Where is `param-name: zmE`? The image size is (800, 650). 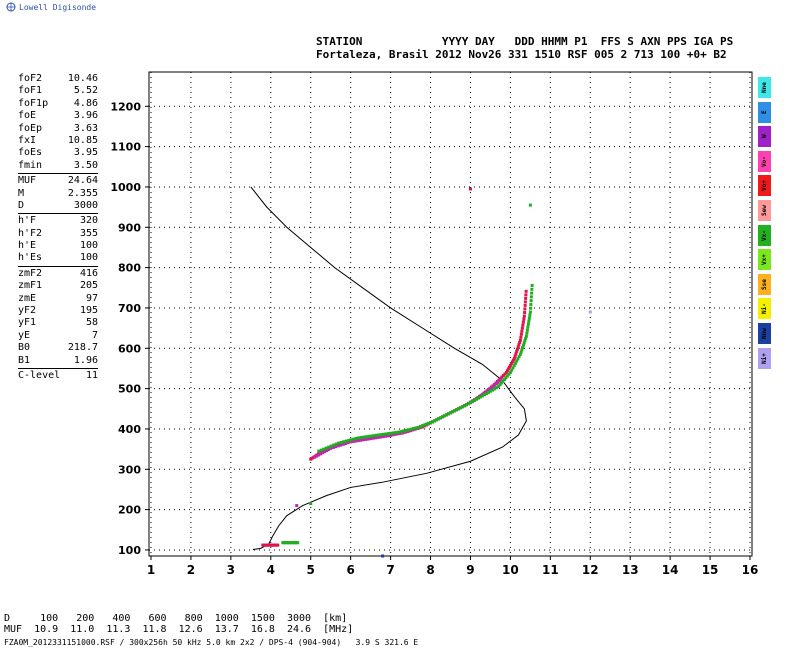
param-name: zmE is located at coordinates (27, 298).